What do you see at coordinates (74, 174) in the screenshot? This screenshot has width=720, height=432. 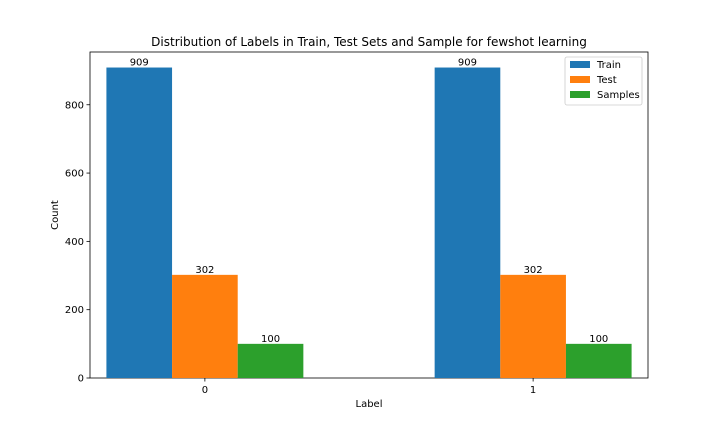 I see `y-tick-label: 600` at bounding box center [74, 174].